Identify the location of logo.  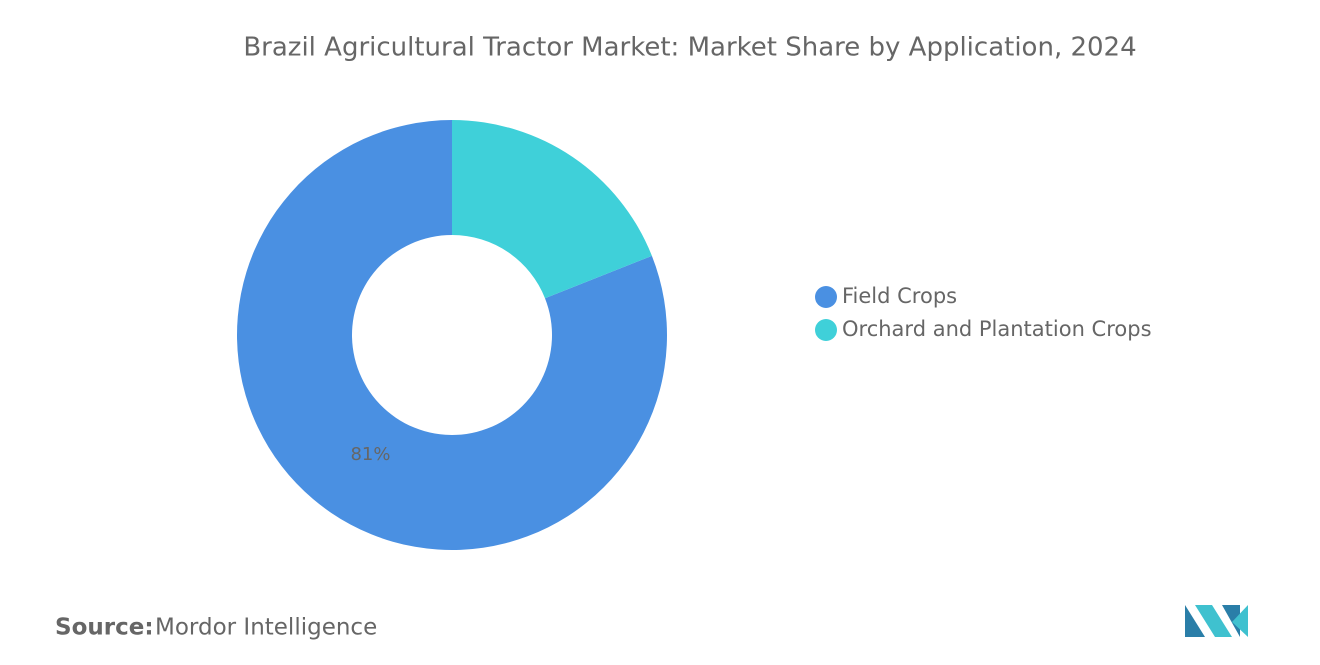
(1216, 621).